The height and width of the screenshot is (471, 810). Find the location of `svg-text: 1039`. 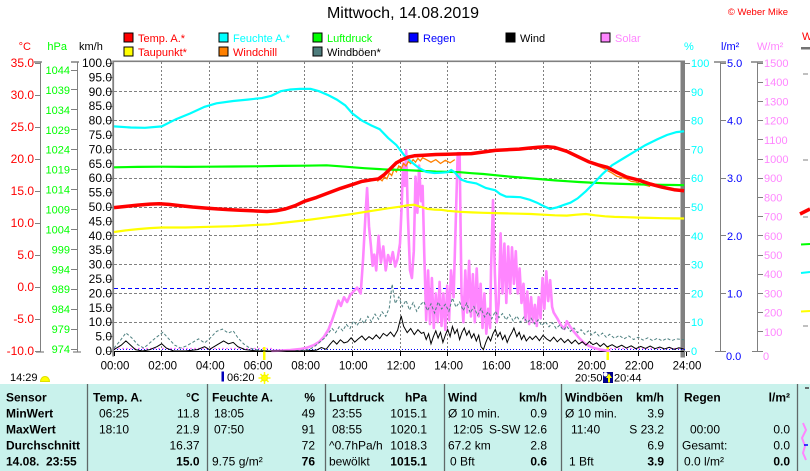

svg-text: 1039 is located at coordinates (58, 91).